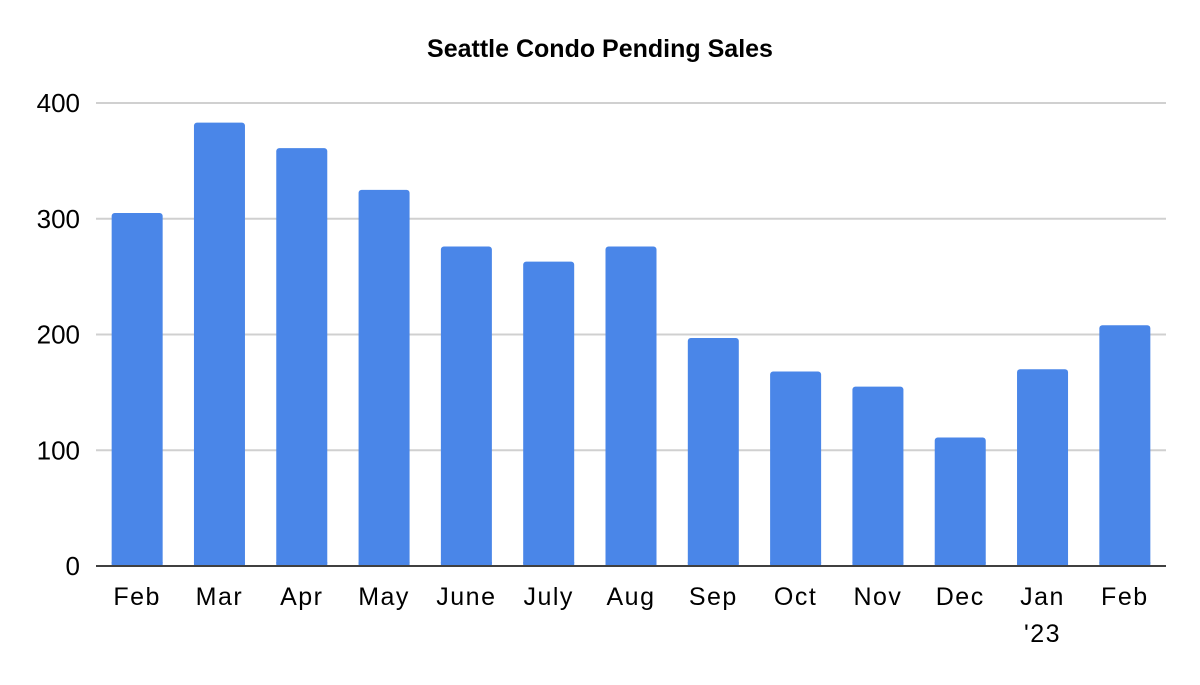 This screenshot has height=685, width=1200. What do you see at coordinates (58, 450) in the screenshot?
I see `y-tick-label: 100` at bounding box center [58, 450].